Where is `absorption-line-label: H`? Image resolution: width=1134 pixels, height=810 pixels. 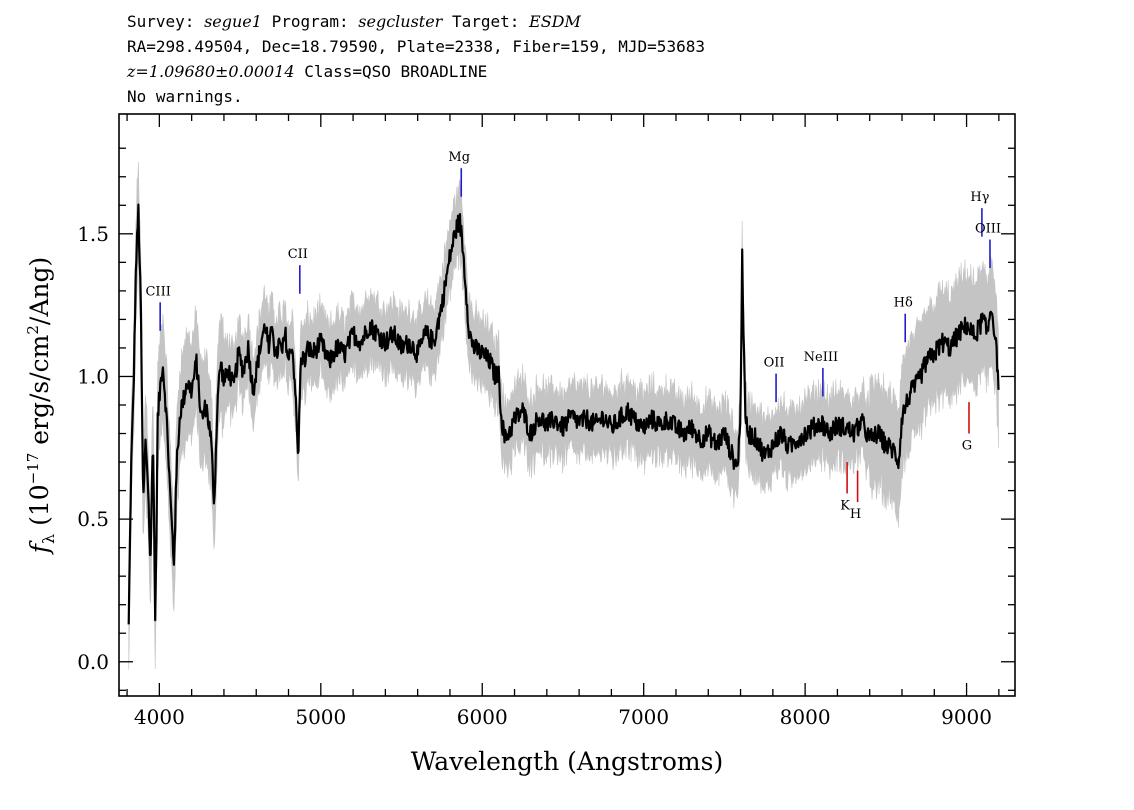 absorption-line-label: H is located at coordinates (855, 514).